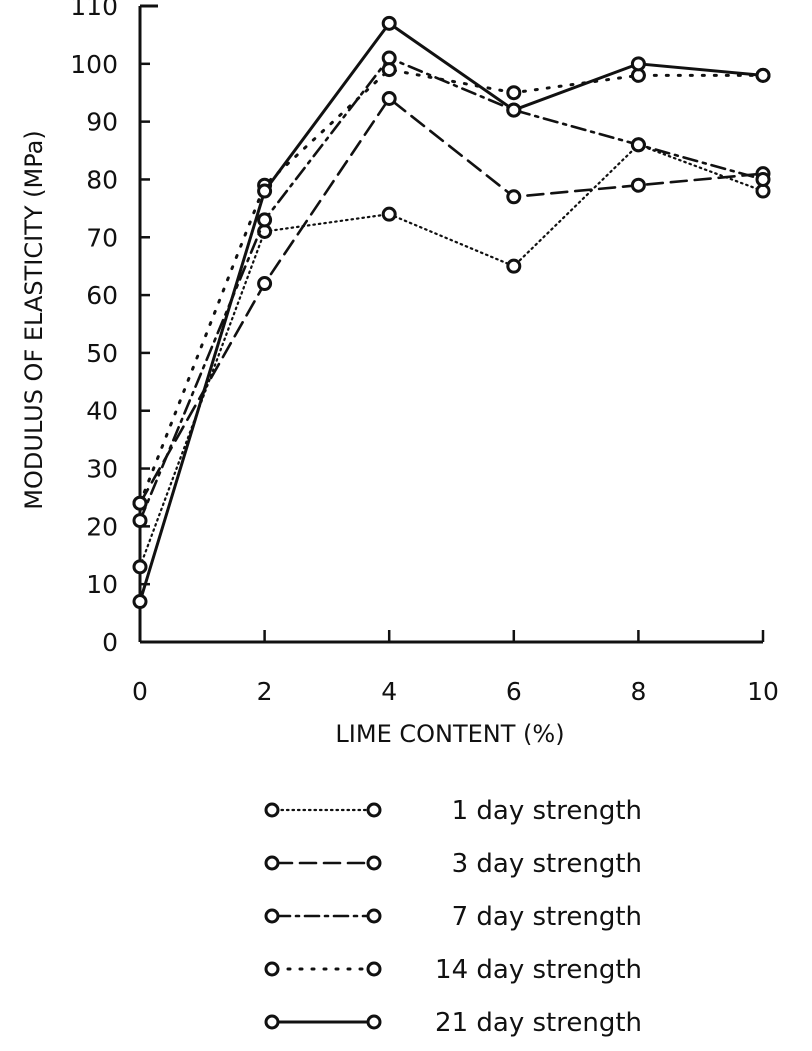 Image resolution: width=812 pixels, height=1051 pixels. I want to click on y-tick-label: 50, so click(102, 353).